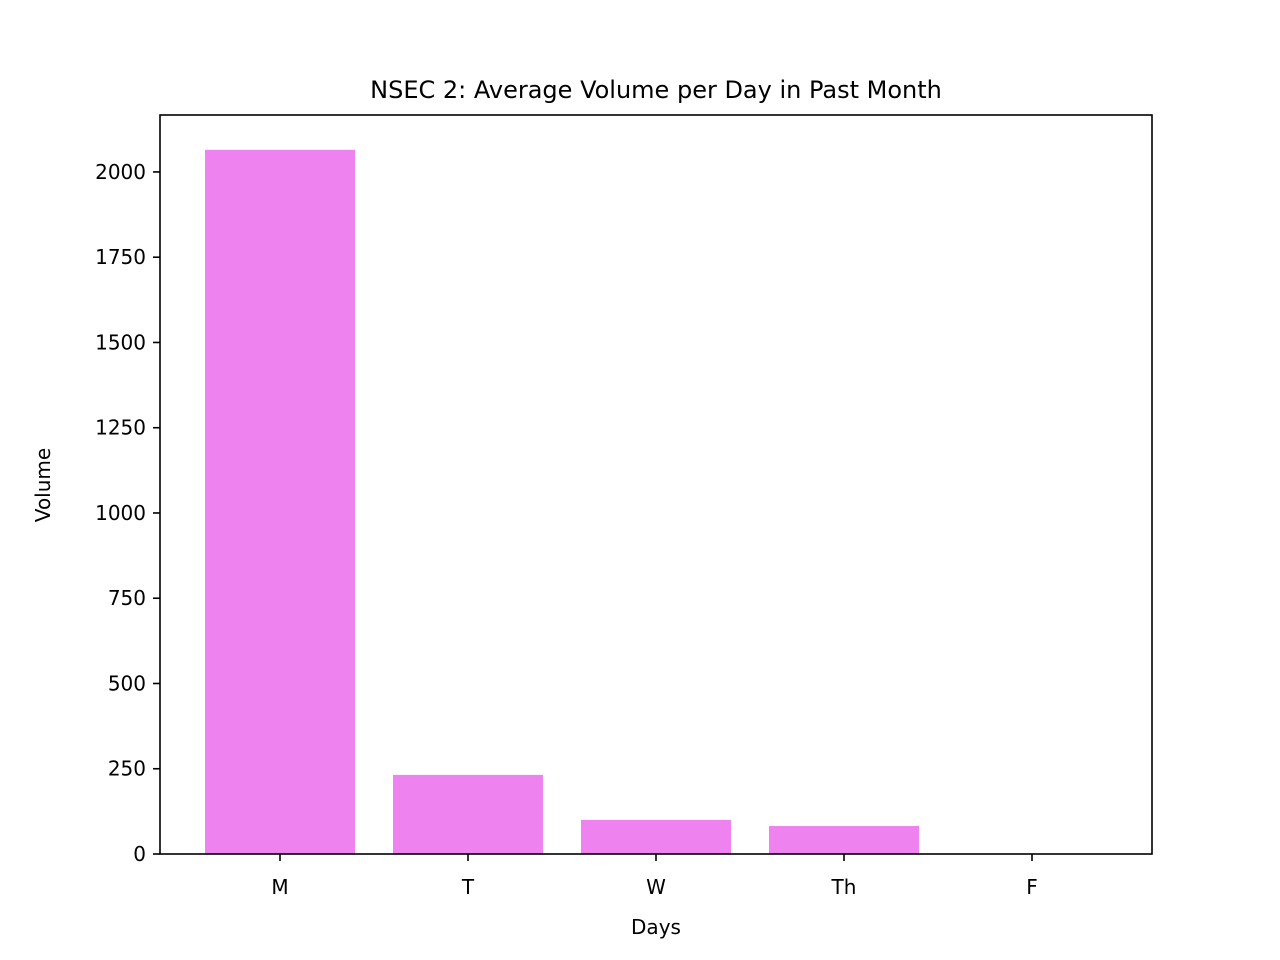 Image resolution: width=1280 pixels, height=960 pixels. Describe the element at coordinates (120, 257) in the screenshot. I see `y-tick-label-1750: 1750` at that location.